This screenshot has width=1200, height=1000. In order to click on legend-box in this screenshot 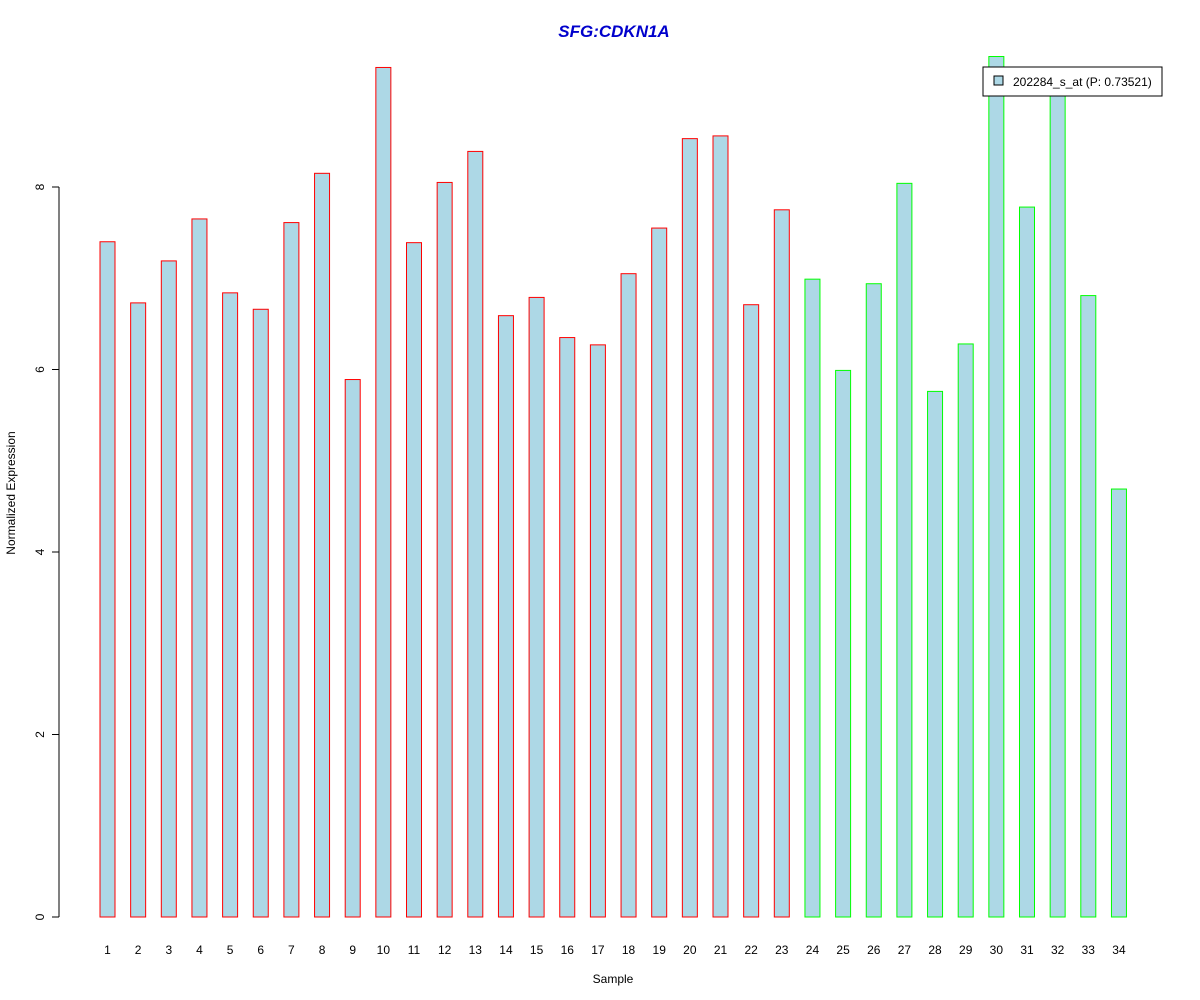, I will do `click(1072, 81)`.